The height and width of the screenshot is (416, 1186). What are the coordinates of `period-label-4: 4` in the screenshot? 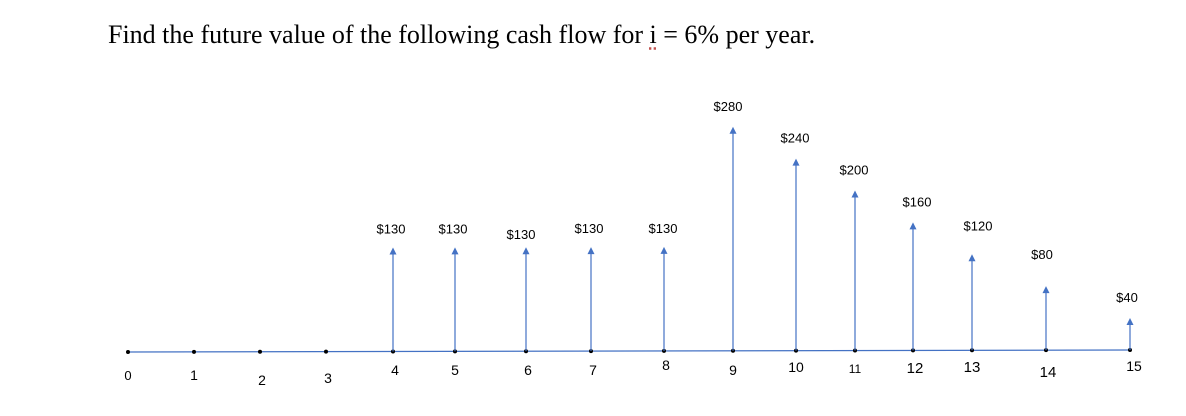 It's located at (395, 370).